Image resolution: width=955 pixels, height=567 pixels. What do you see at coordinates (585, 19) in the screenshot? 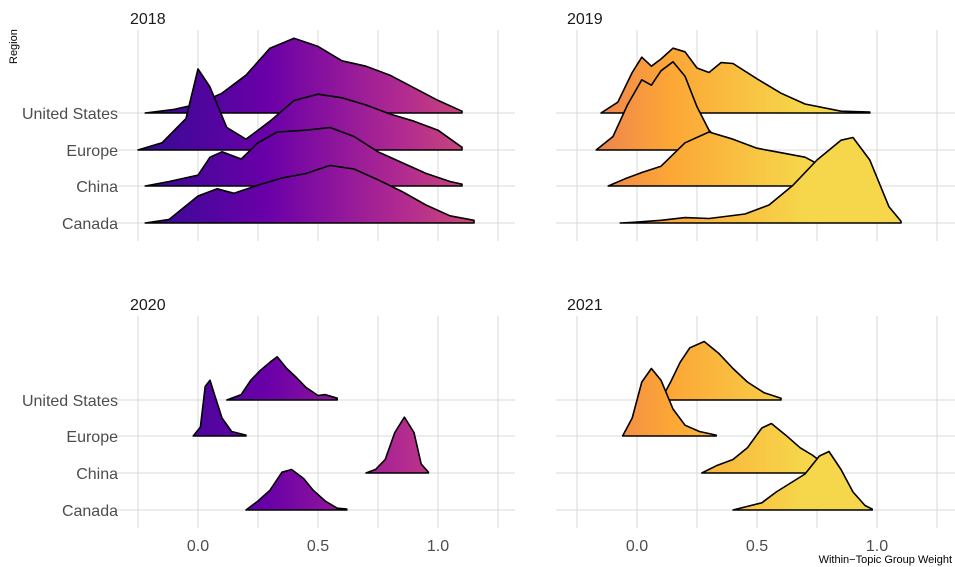
I see `panel-title-2019: 2019` at bounding box center [585, 19].